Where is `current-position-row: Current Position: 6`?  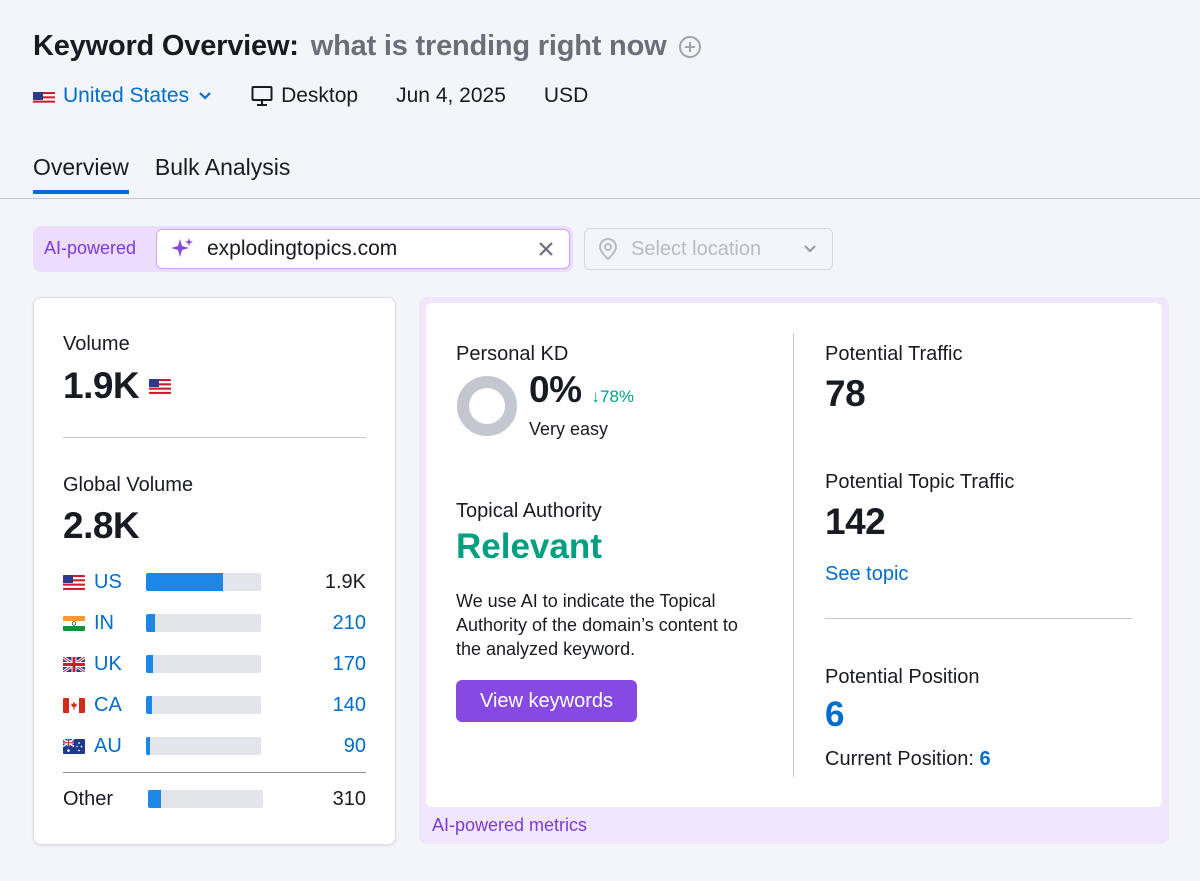 current-position-row: Current Position: 6 is located at coordinates (908, 759).